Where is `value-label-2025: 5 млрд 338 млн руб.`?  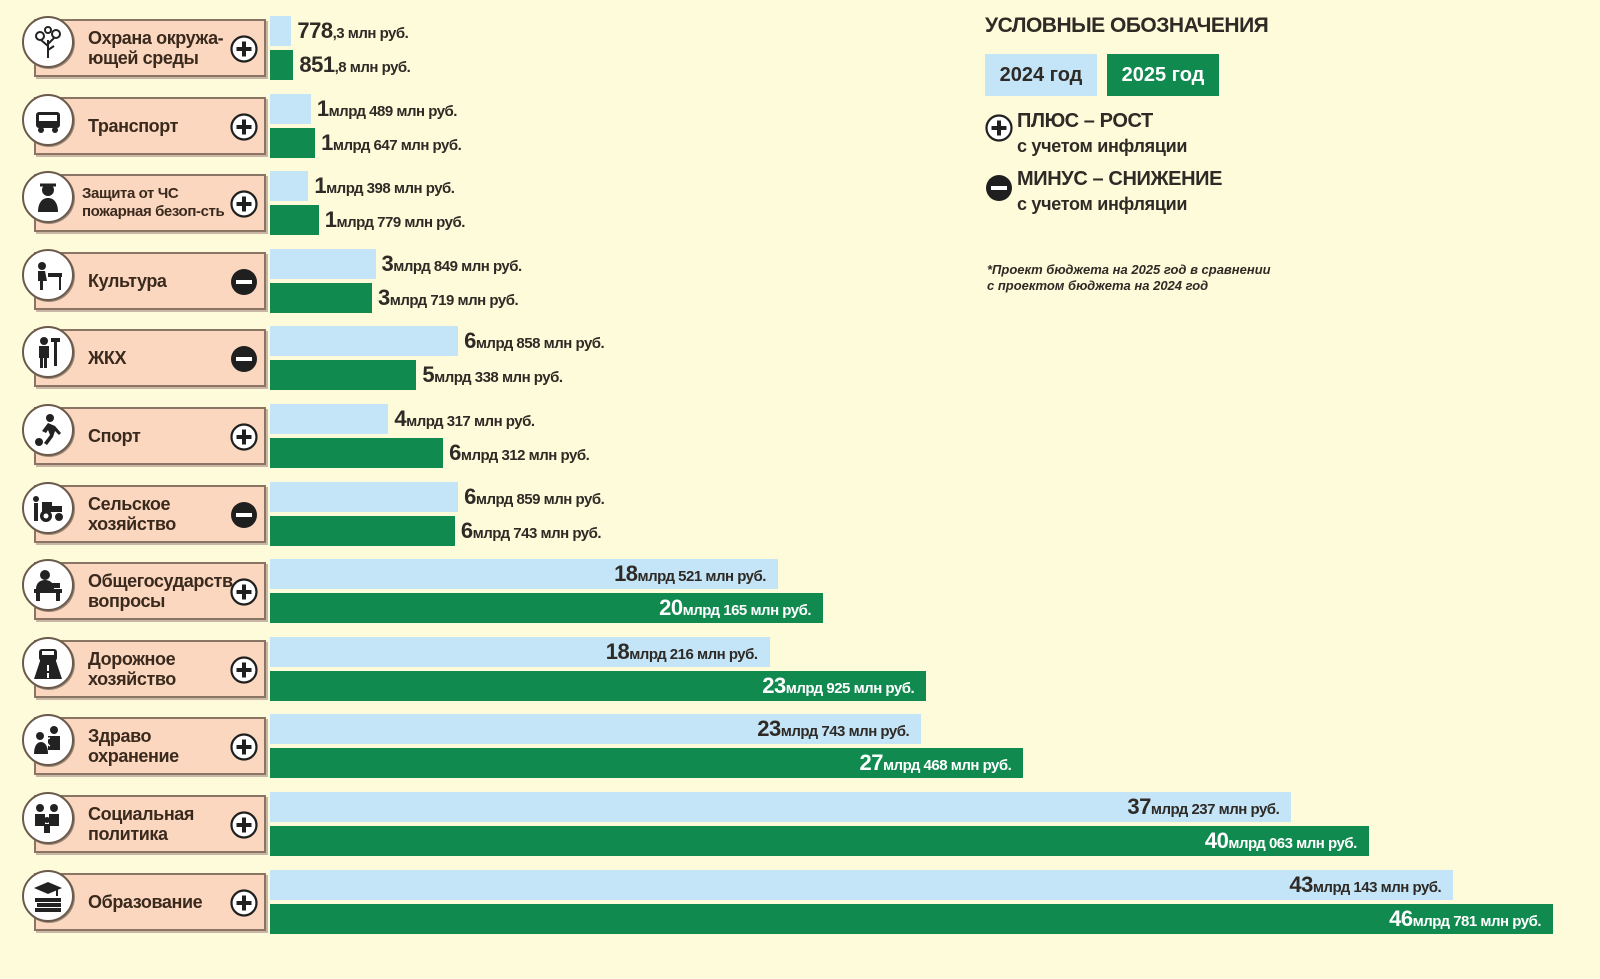 value-label-2025: 5 млрд 338 млн руб. is located at coordinates (492, 375).